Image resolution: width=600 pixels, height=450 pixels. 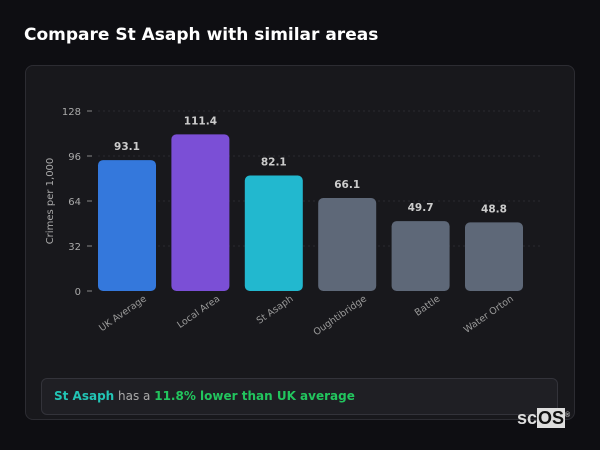 I want to click on data-label: 111.4, so click(x=200, y=121).